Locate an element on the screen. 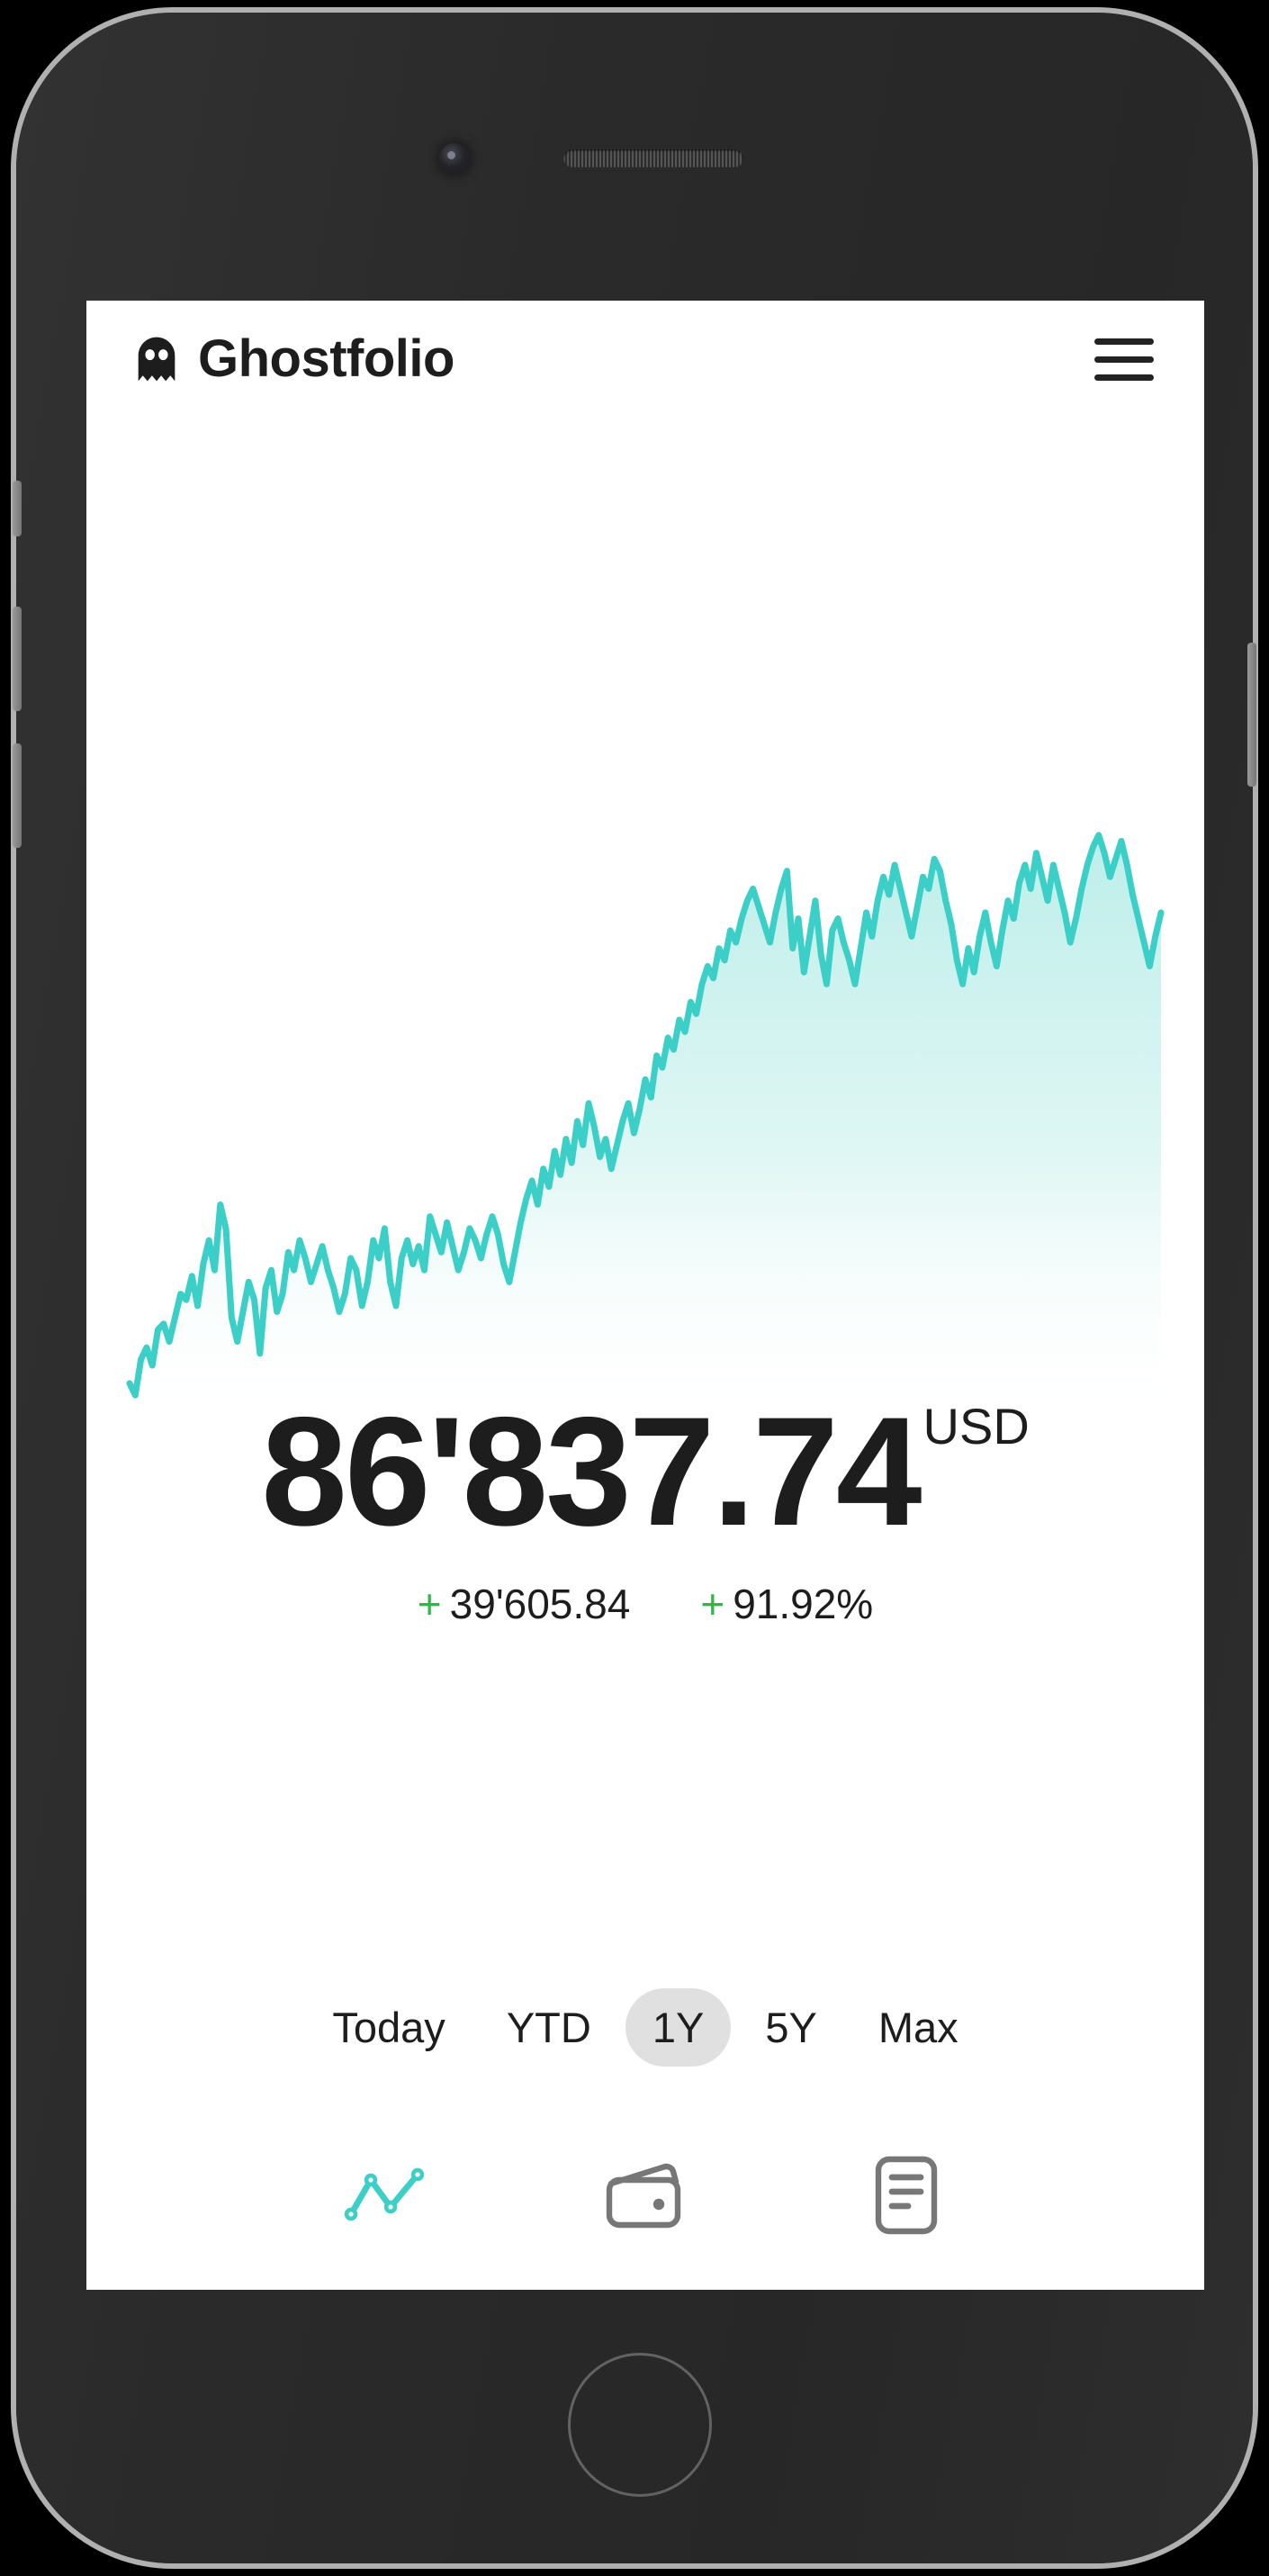 The height and width of the screenshot is (2576, 1269). range-option-1y: 1Y is located at coordinates (678, 2027).